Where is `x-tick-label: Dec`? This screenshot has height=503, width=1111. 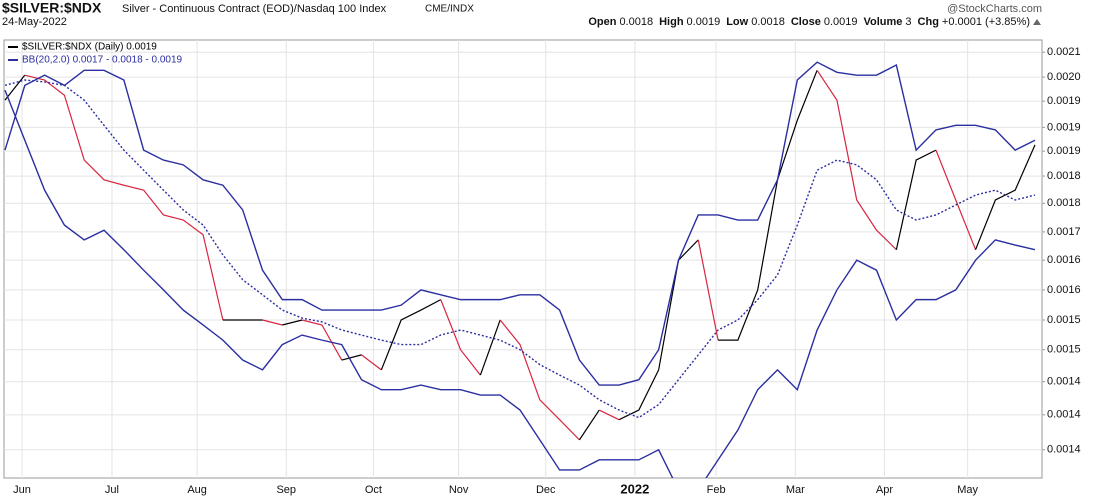
x-tick-label: Dec is located at coordinates (546, 490).